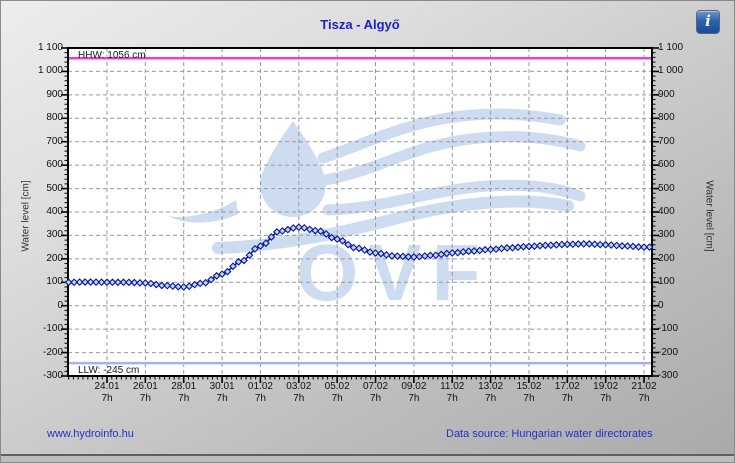 This screenshot has width=735, height=463. I want to click on y-tick-label-left: 500, so click(54, 188).